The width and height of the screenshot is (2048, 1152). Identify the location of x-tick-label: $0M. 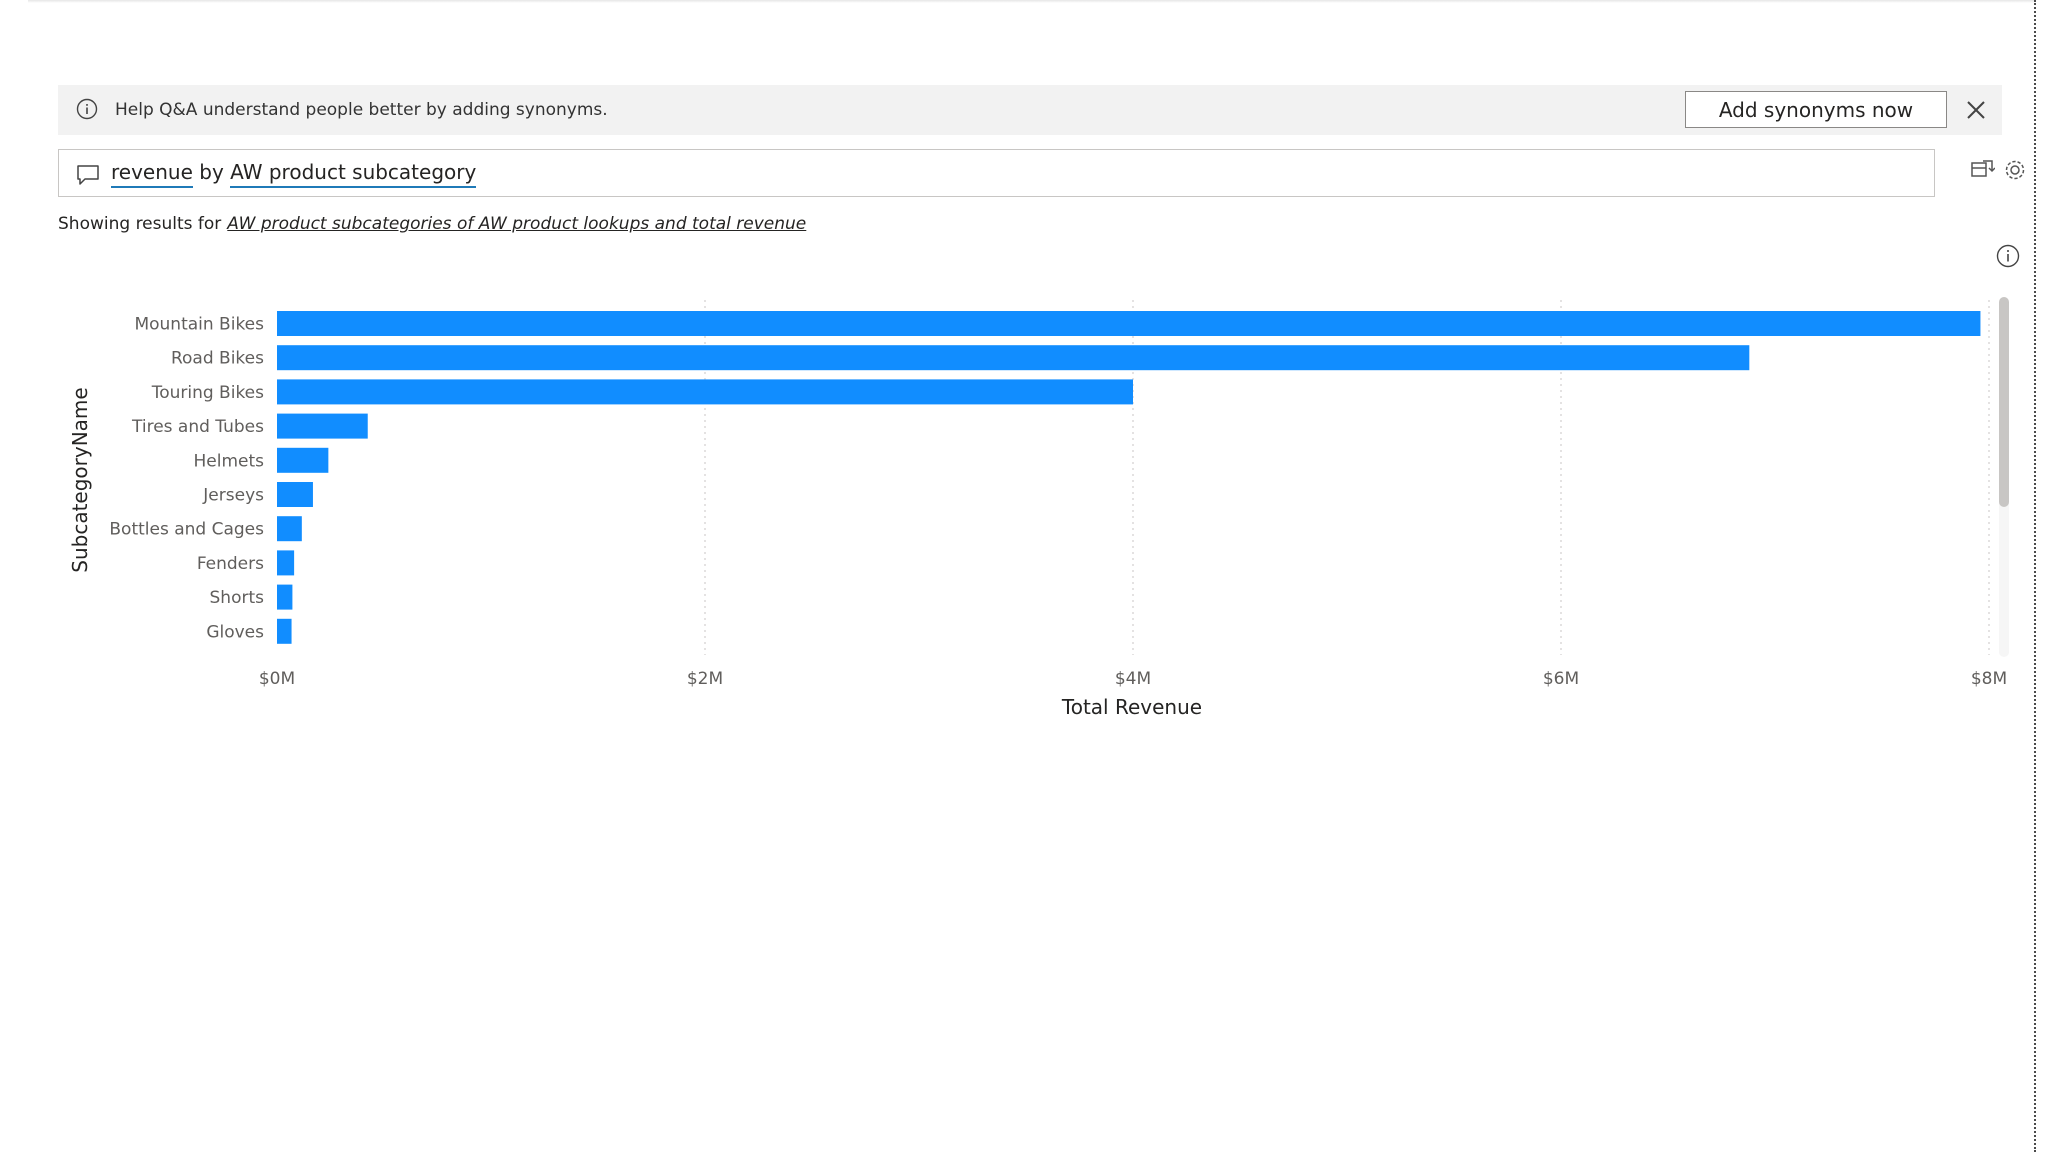
(277, 679).